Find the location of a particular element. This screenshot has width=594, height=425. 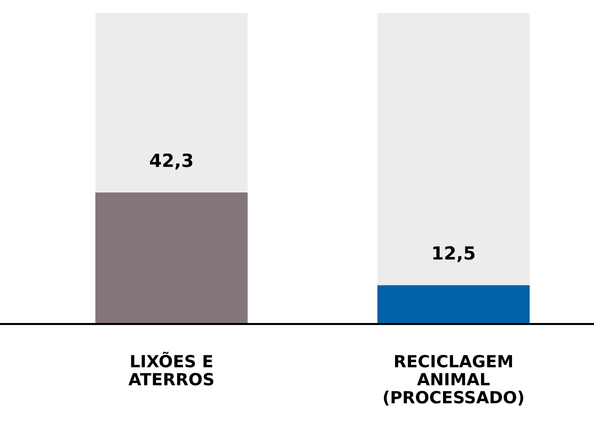

data-label: 12,5 is located at coordinates (454, 254).